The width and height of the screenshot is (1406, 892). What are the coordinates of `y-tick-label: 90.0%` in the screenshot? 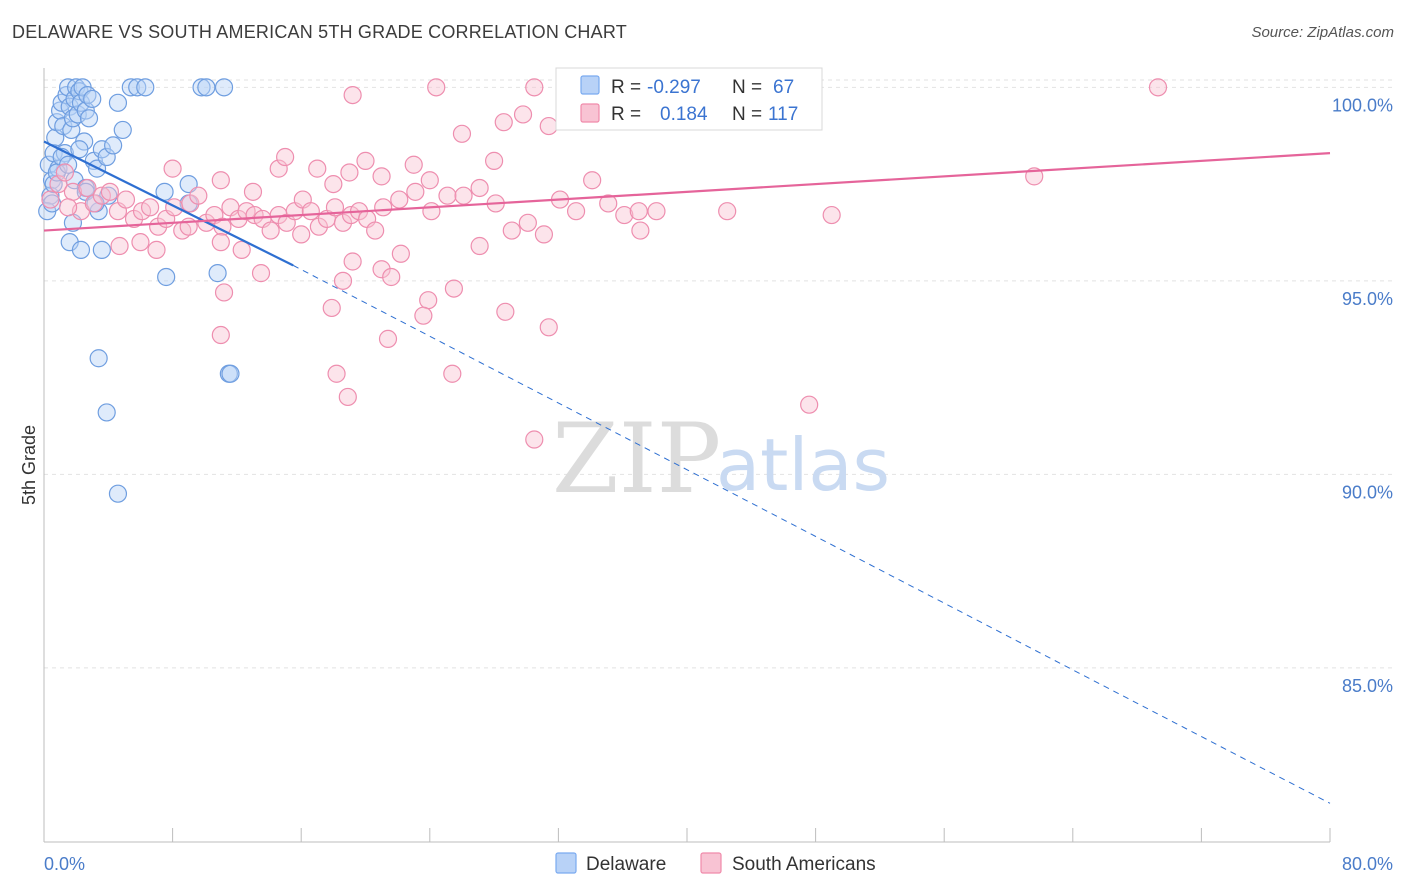 It's located at (1367, 492).